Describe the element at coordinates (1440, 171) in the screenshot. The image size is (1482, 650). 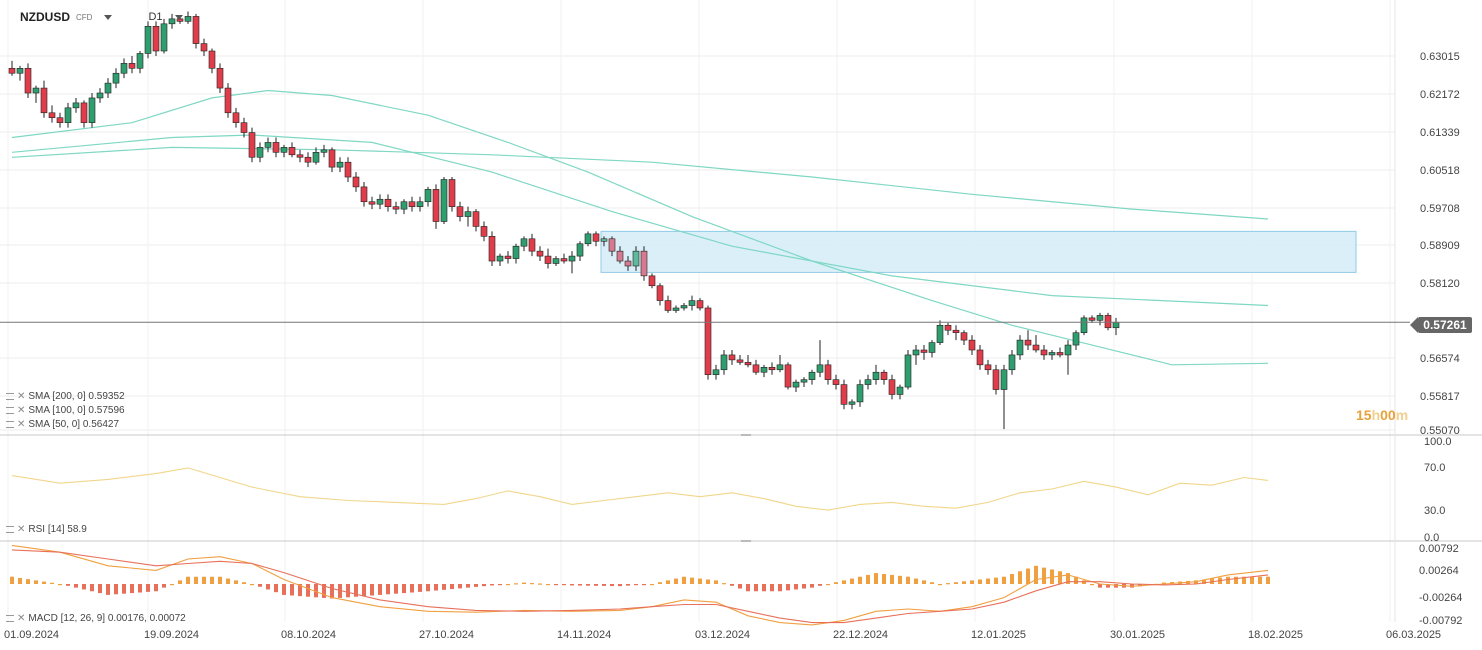
I see `price-tick-label: 0.60518` at that location.